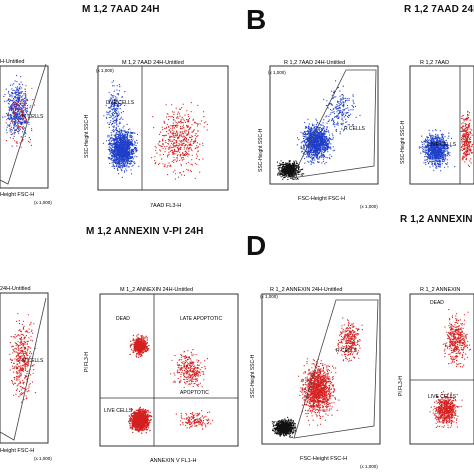 This screenshot has height=474, width=474. I want to click on panel-letter-d: D, so click(256, 245).